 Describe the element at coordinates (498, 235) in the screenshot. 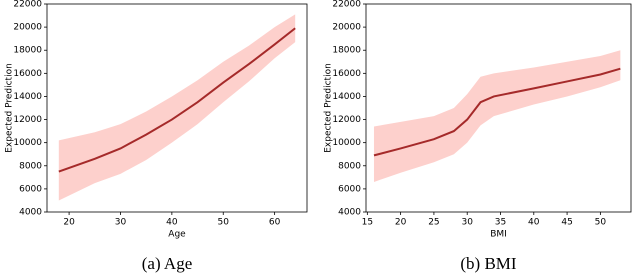

I see `x-axis-label: BMI` at that location.